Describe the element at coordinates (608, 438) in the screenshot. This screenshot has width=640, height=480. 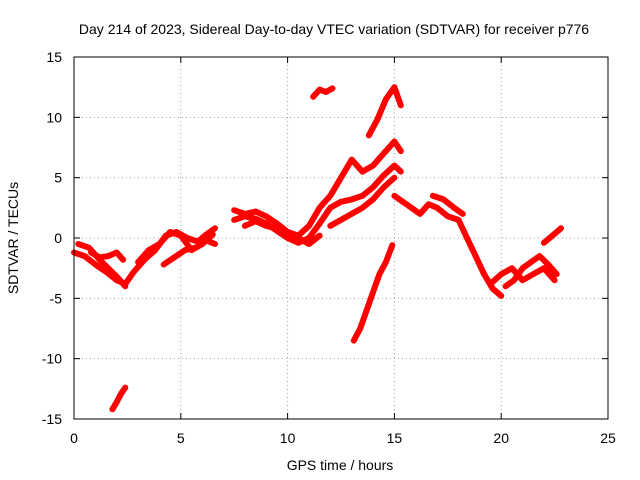
I see `x-tick-label: 25` at that location.